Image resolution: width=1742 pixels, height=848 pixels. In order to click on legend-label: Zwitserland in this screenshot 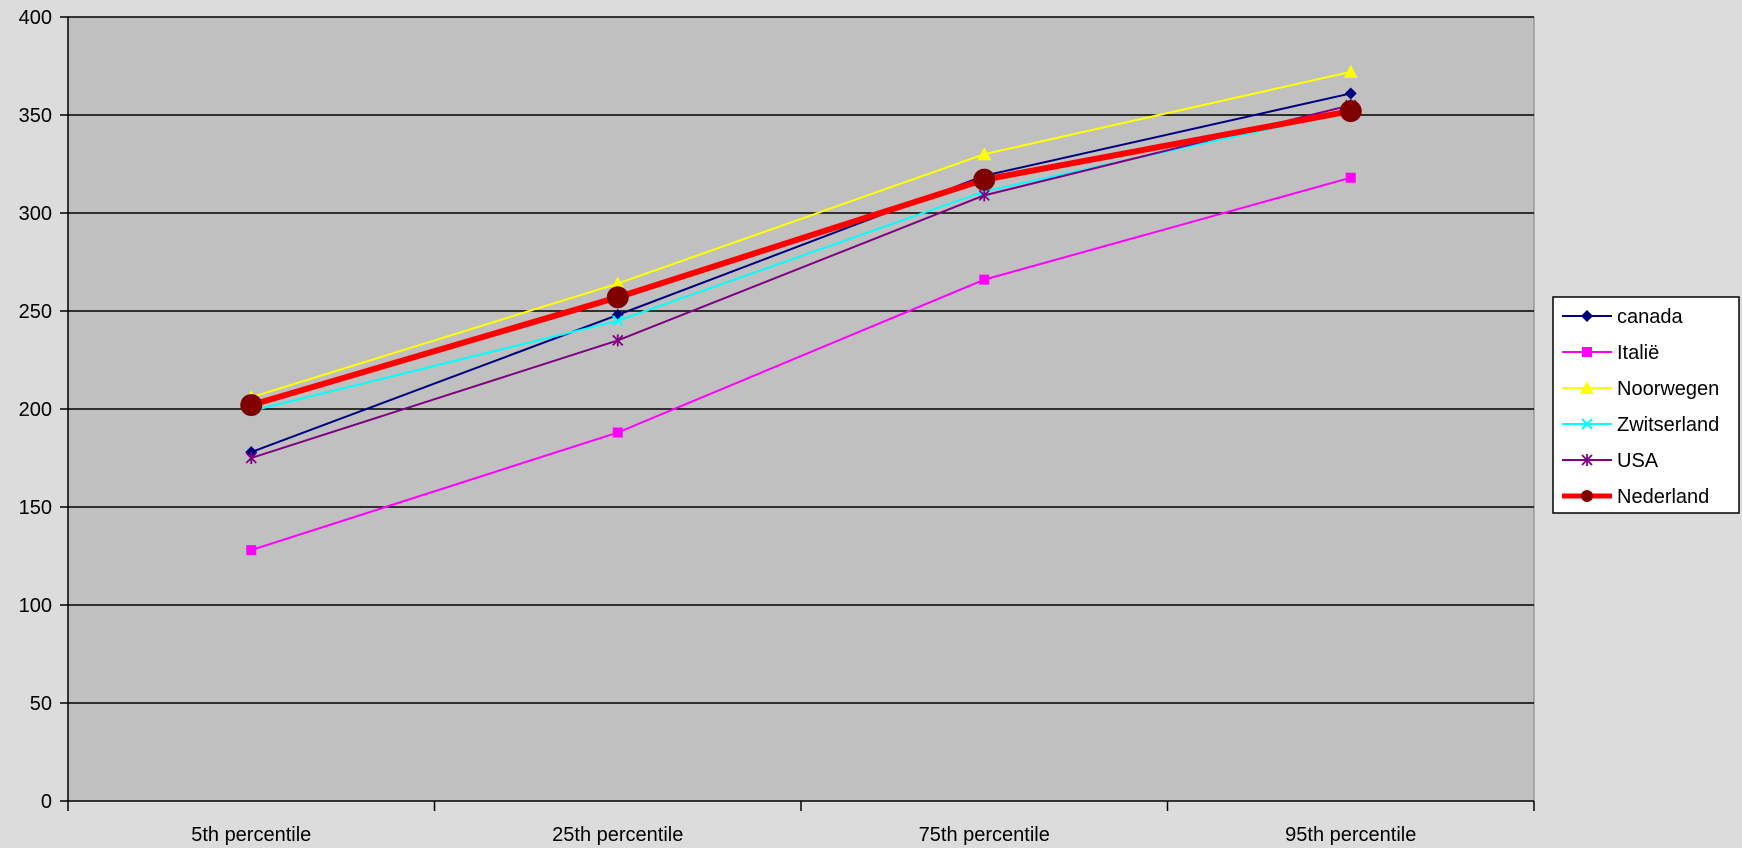, I will do `click(1668, 425)`.